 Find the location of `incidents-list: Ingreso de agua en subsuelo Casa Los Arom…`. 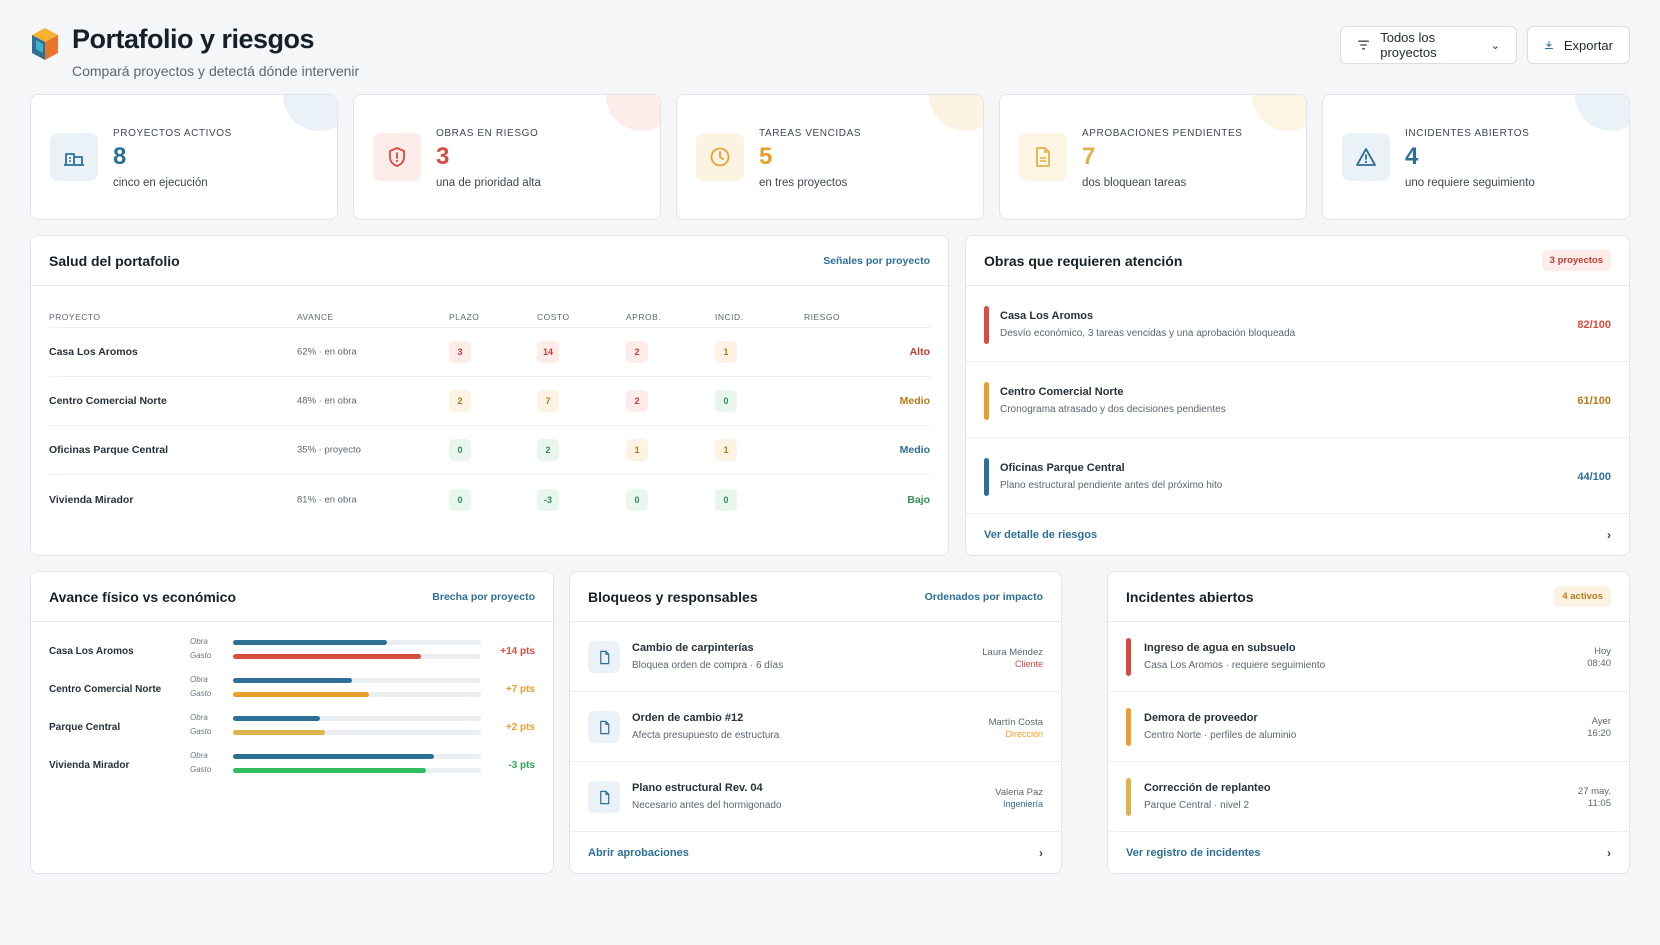

incidents-list: Ingreso de agua en subsuelo Casa Los Arom… is located at coordinates (1368, 727).